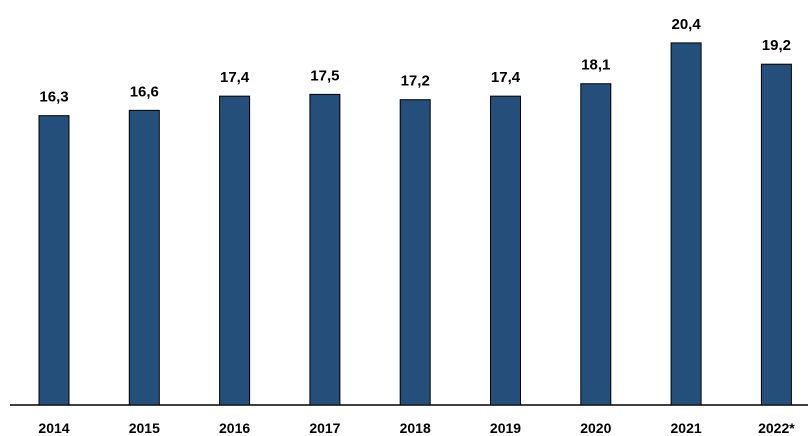 This screenshot has width=808, height=436. Describe the element at coordinates (686, 24) in the screenshot. I see `value-label: 20,4` at that location.